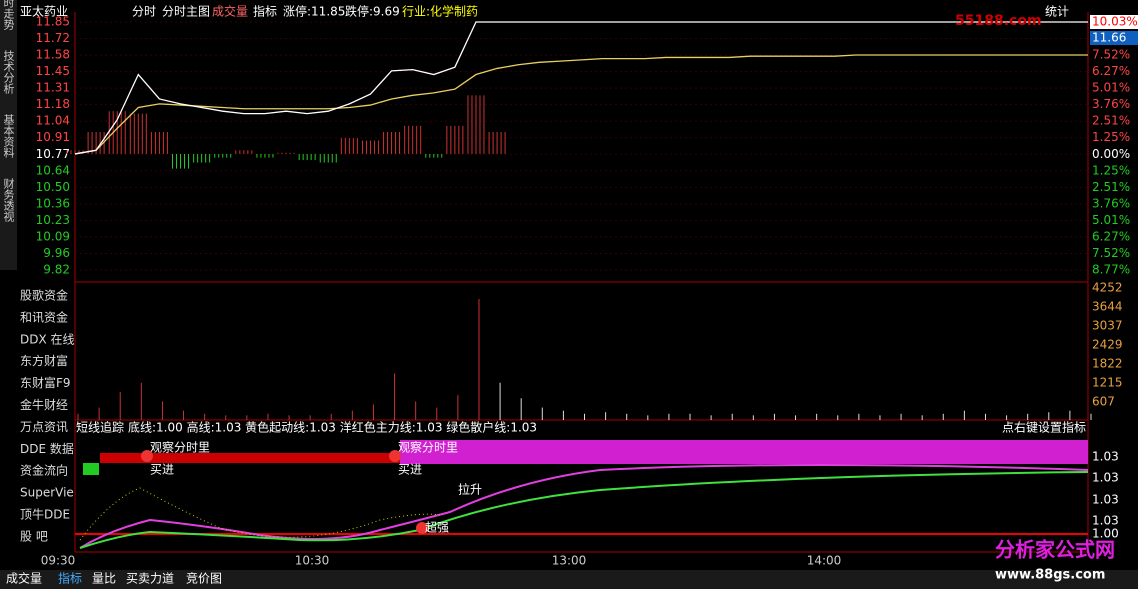  Describe the element at coordinates (34, 536) in the screenshot. I see `left-menu-item: 股 吧` at that location.